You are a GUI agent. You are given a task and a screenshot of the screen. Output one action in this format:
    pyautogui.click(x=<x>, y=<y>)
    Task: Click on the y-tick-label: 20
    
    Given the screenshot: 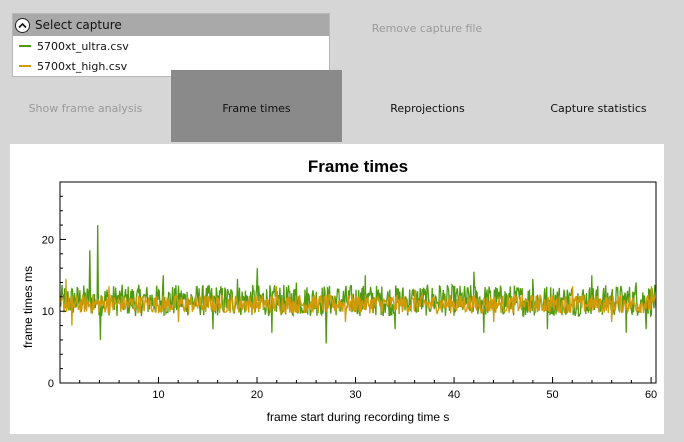 What is the action you would take?
    pyautogui.click(x=48, y=240)
    